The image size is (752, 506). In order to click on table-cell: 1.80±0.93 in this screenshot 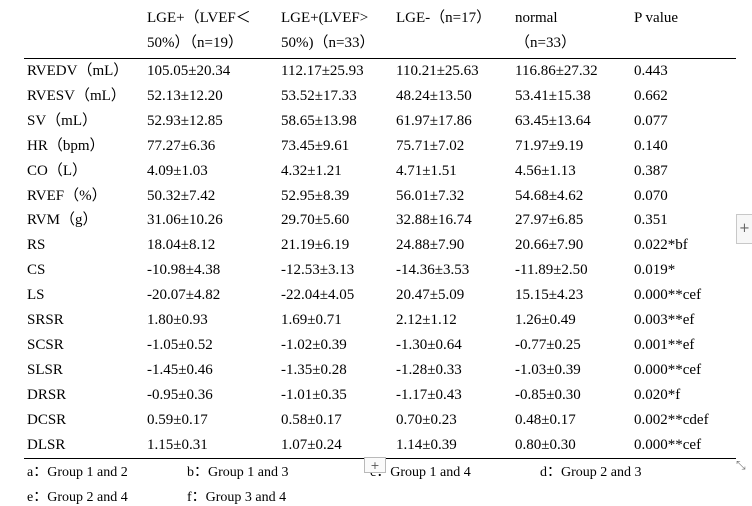, I will do `click(177, 320)`.